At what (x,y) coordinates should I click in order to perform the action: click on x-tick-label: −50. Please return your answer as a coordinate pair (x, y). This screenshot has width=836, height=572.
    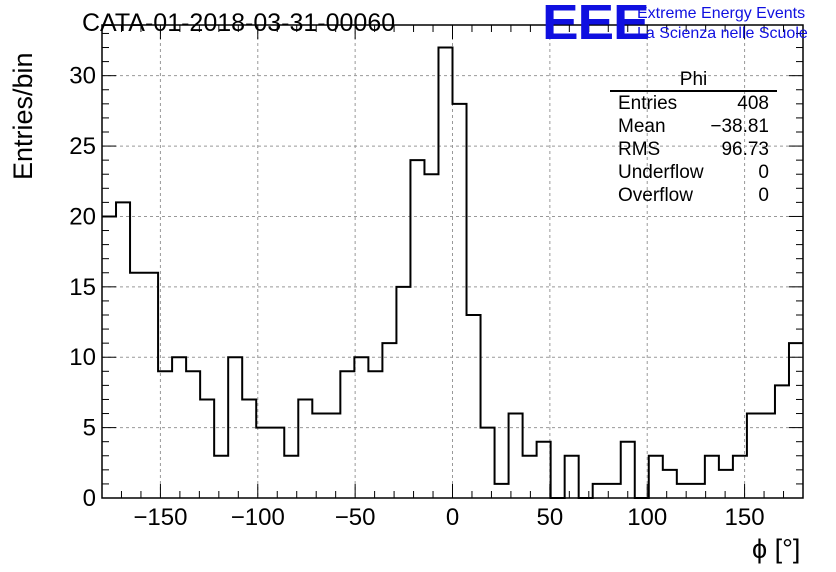
    Looking at the image, I should click on (355, 517).